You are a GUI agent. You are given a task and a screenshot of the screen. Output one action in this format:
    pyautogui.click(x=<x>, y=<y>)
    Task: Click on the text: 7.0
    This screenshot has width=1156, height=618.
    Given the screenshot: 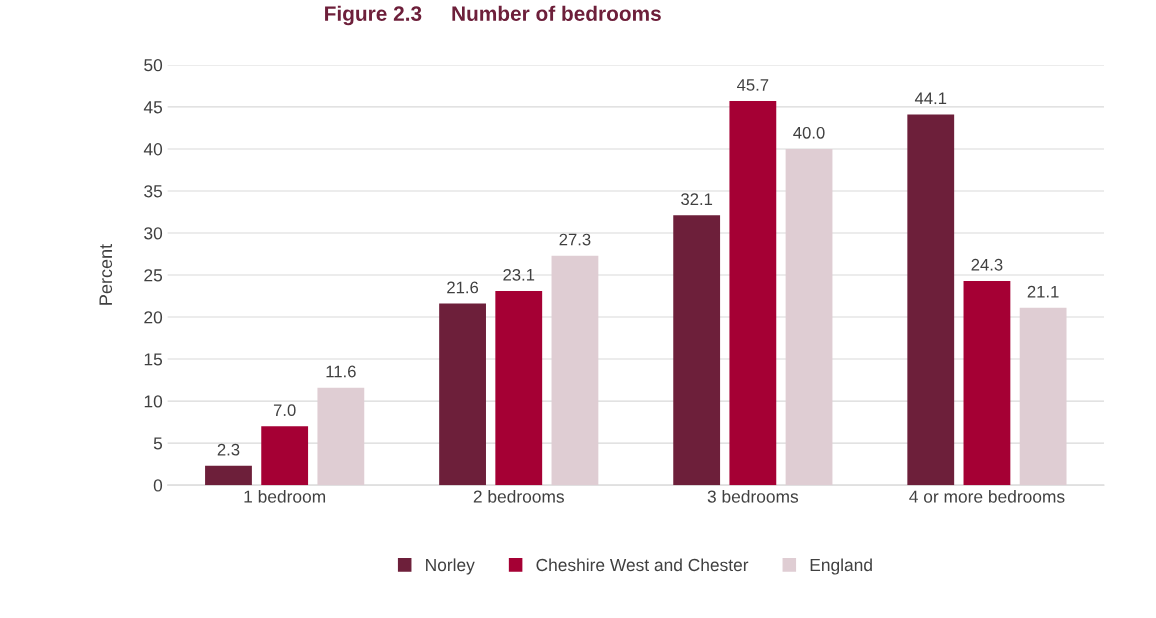 What is the action you would take?
    pyautogui.click(x=284, y=410)
    